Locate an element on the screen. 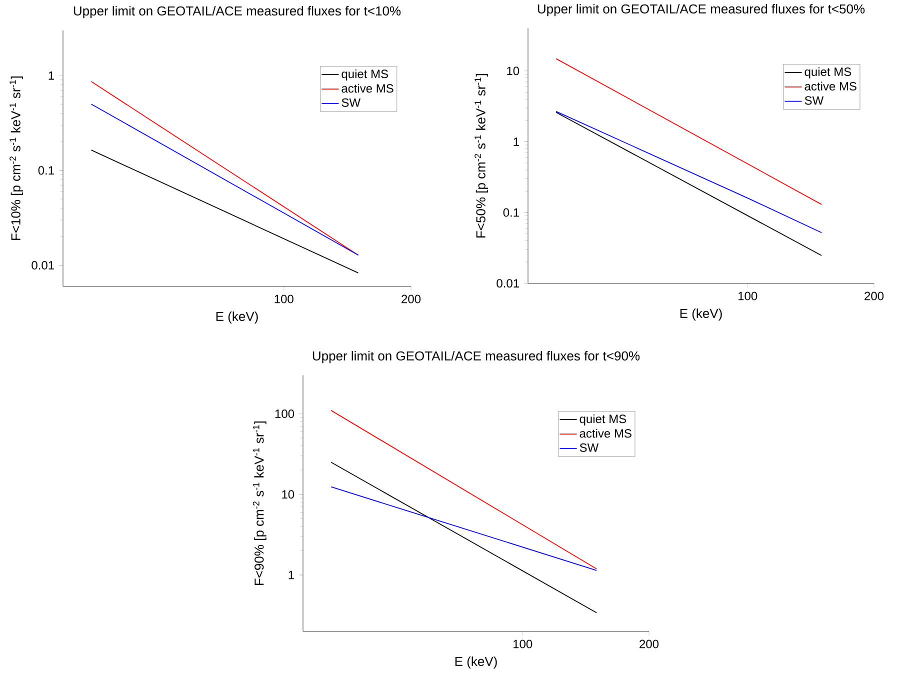 This screenshot has width=913, height=673. text: F<50% [p cm$^{-2}$ s$^{-1}$ keV$^{-1}$ sr$^{-1}$] is located at coordinates (481, 156).